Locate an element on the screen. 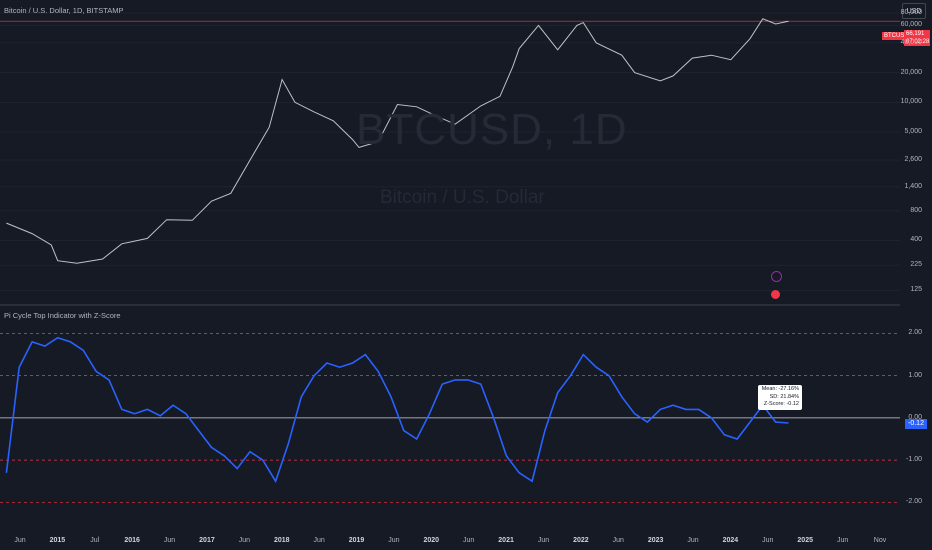 The image size is (932, 550). indicator-title: Pi Cycle Top Indicator with Z-Score is located at coordinates (62, 315).